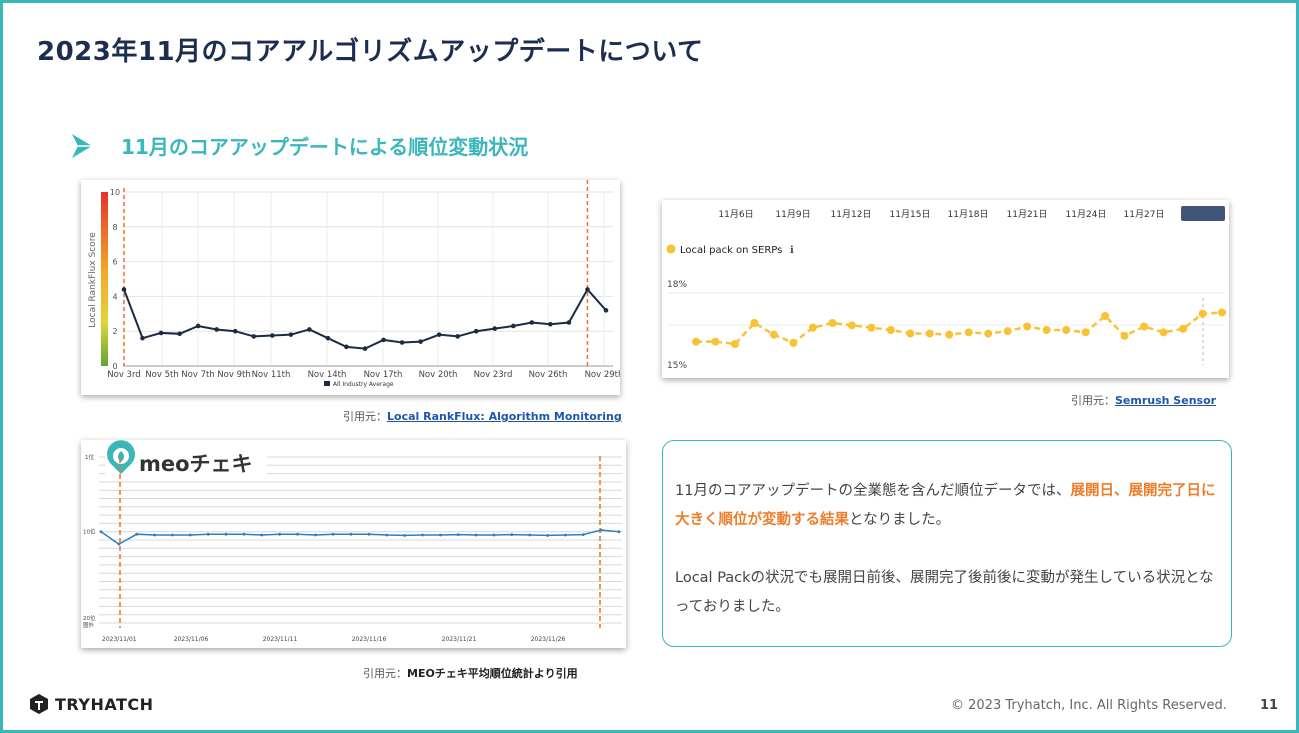  What do you see at coordinates (114, 227) in the screenshot?
I see `y-tick-label: 8` at bounding box center [114, 227].